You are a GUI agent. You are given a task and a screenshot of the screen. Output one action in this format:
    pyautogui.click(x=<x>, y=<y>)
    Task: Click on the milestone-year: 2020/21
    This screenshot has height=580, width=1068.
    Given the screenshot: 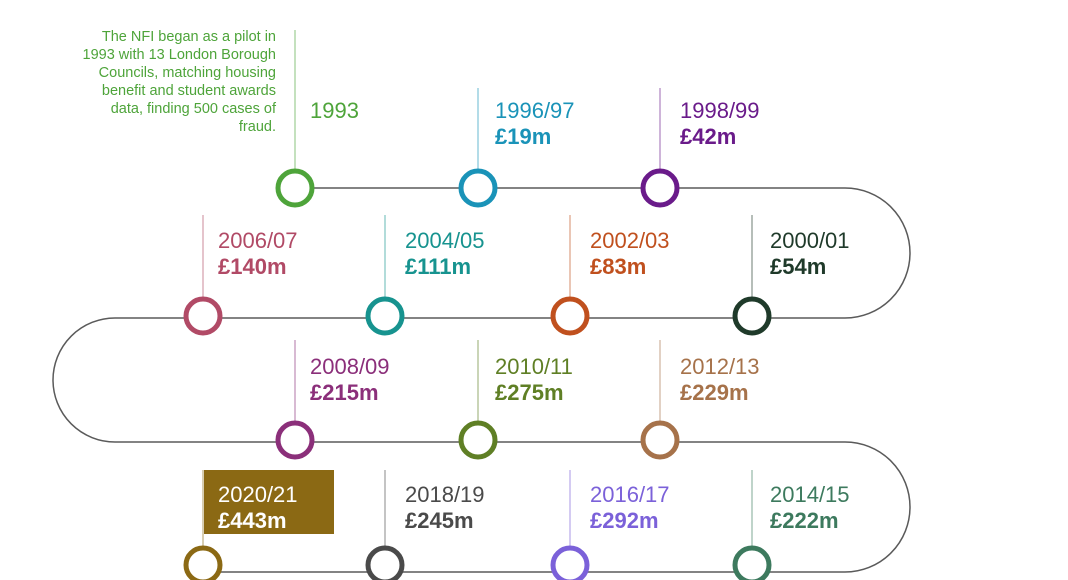 What is the action you would take?
    pyautogui.click(x=258, y=494)
    